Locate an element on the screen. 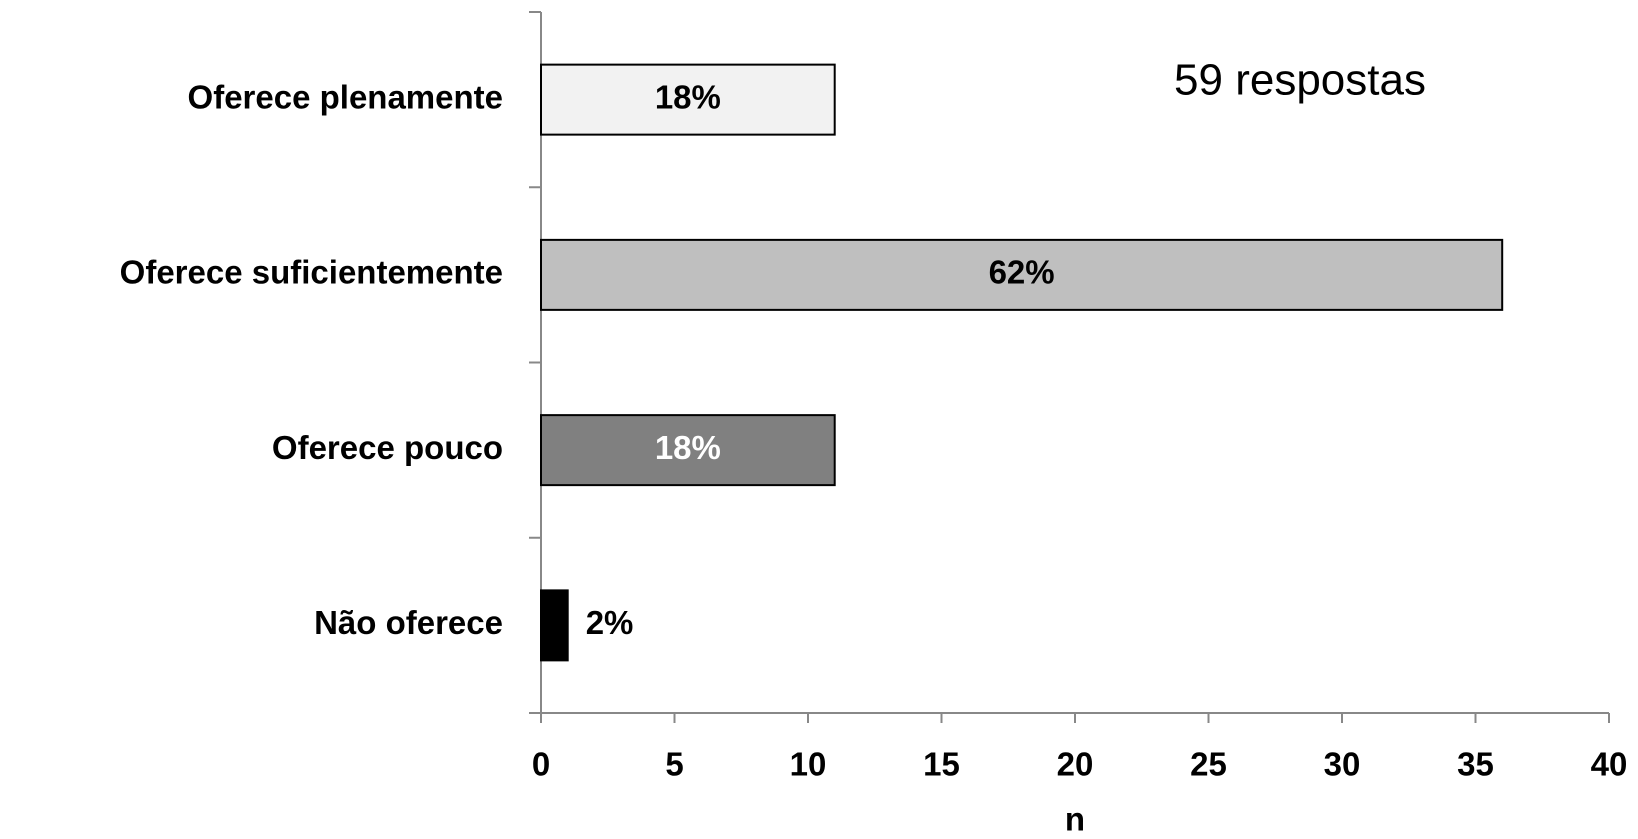 The width and height of the screenshot is (1638, 839). x-axis-label: n is located at coordinates (1075, 819).